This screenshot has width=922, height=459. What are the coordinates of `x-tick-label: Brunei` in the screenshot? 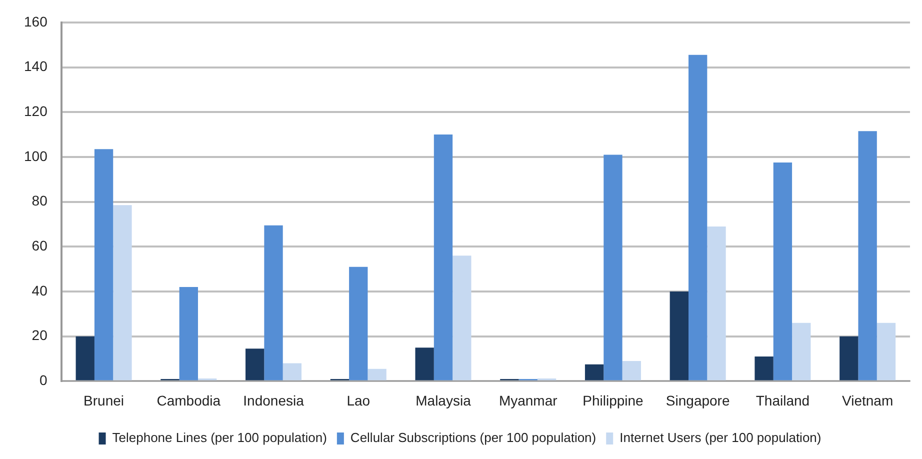 It's located at (104, 400).